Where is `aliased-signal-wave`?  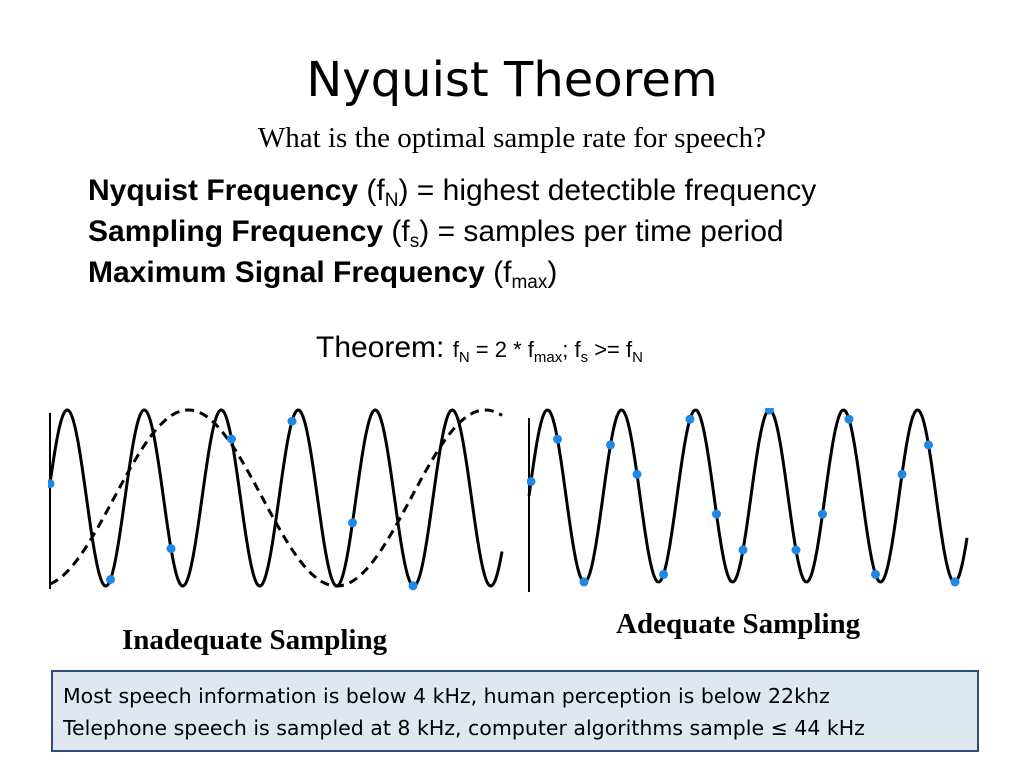
aliased-signal-wave is located at coordinates (276, 498).